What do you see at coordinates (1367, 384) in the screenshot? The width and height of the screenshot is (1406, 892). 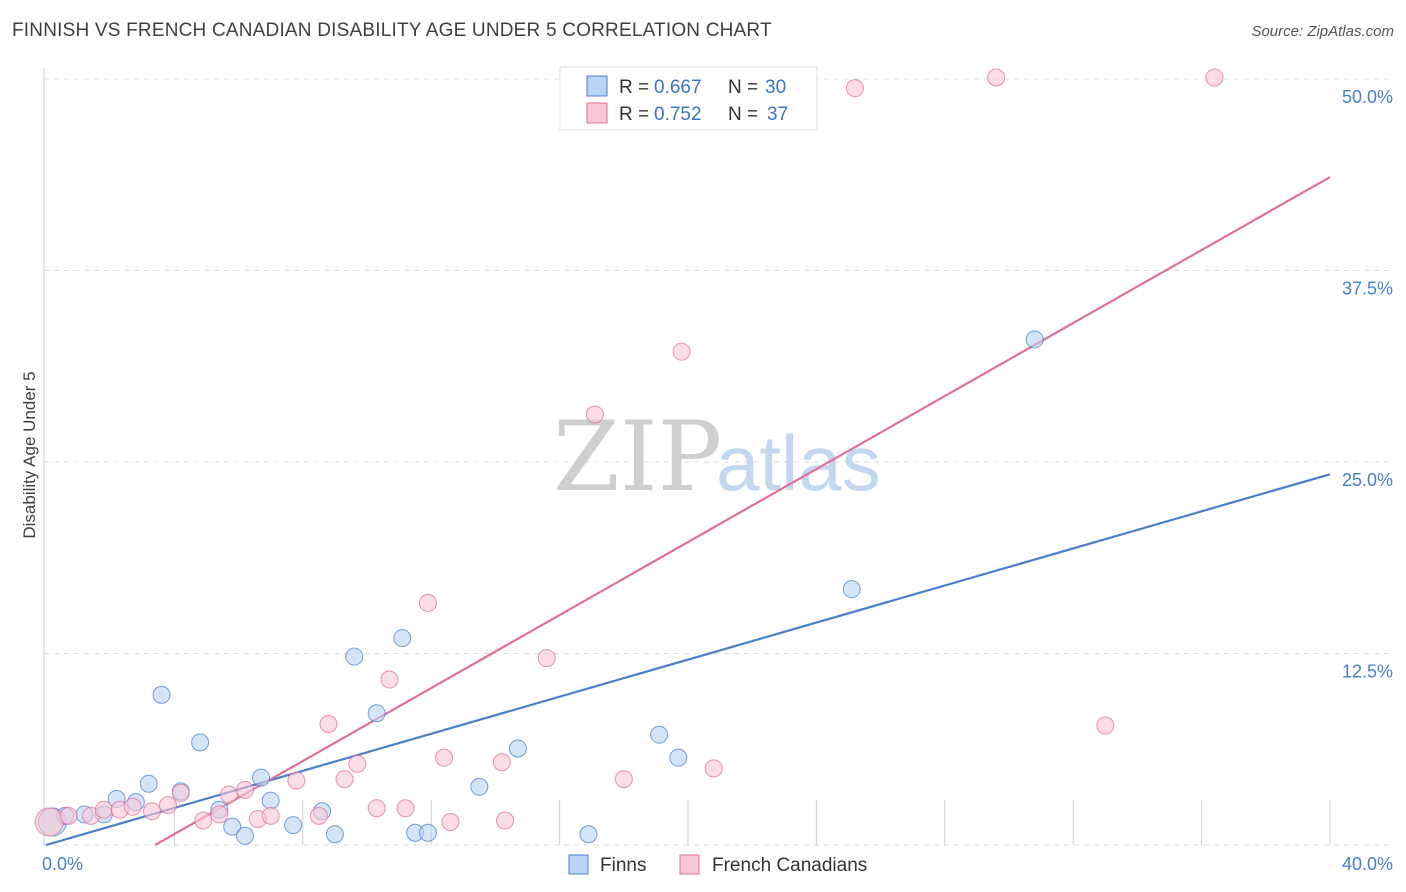 I see `y-tick-labels: 12.5% 25.0% 37.5% 50.0%` at bounding box center [1367, 384].